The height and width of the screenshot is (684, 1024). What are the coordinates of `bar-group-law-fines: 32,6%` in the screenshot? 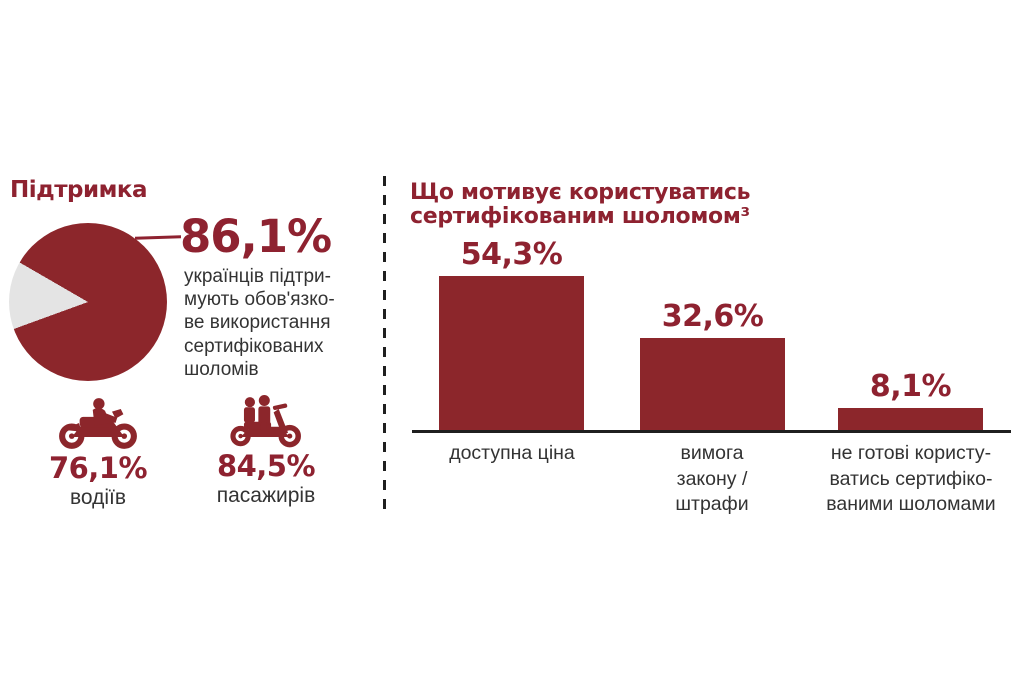 It's located at (712, 335).